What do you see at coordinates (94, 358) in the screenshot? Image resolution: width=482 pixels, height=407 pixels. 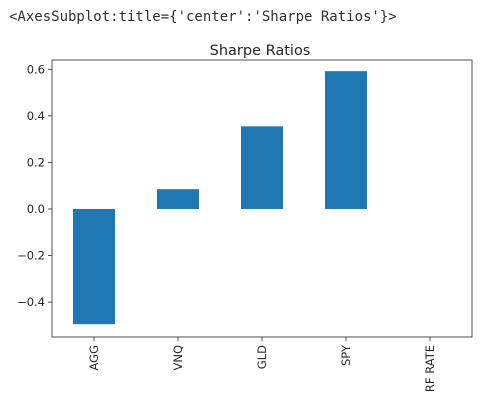 I see `x-tick-label: AGG` at bounding box center [94, 358].